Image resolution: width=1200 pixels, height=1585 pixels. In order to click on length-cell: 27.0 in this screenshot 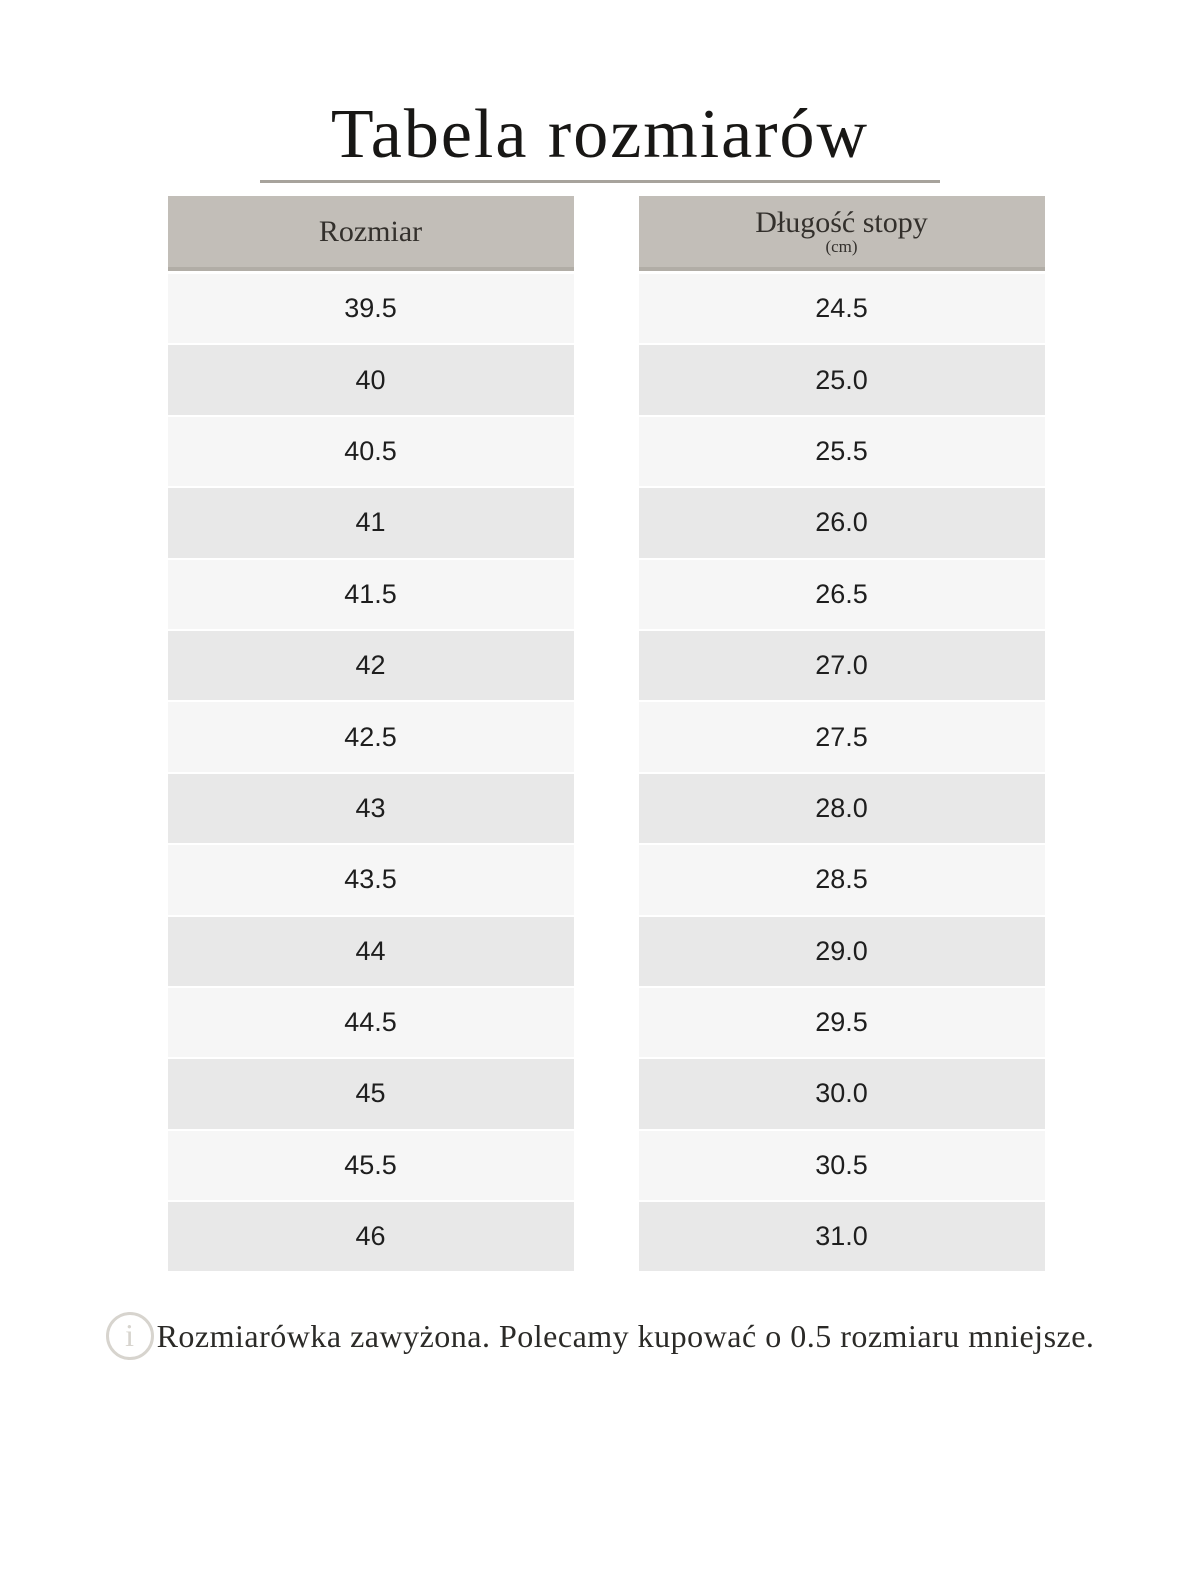, I will do `click(841, 665)`.